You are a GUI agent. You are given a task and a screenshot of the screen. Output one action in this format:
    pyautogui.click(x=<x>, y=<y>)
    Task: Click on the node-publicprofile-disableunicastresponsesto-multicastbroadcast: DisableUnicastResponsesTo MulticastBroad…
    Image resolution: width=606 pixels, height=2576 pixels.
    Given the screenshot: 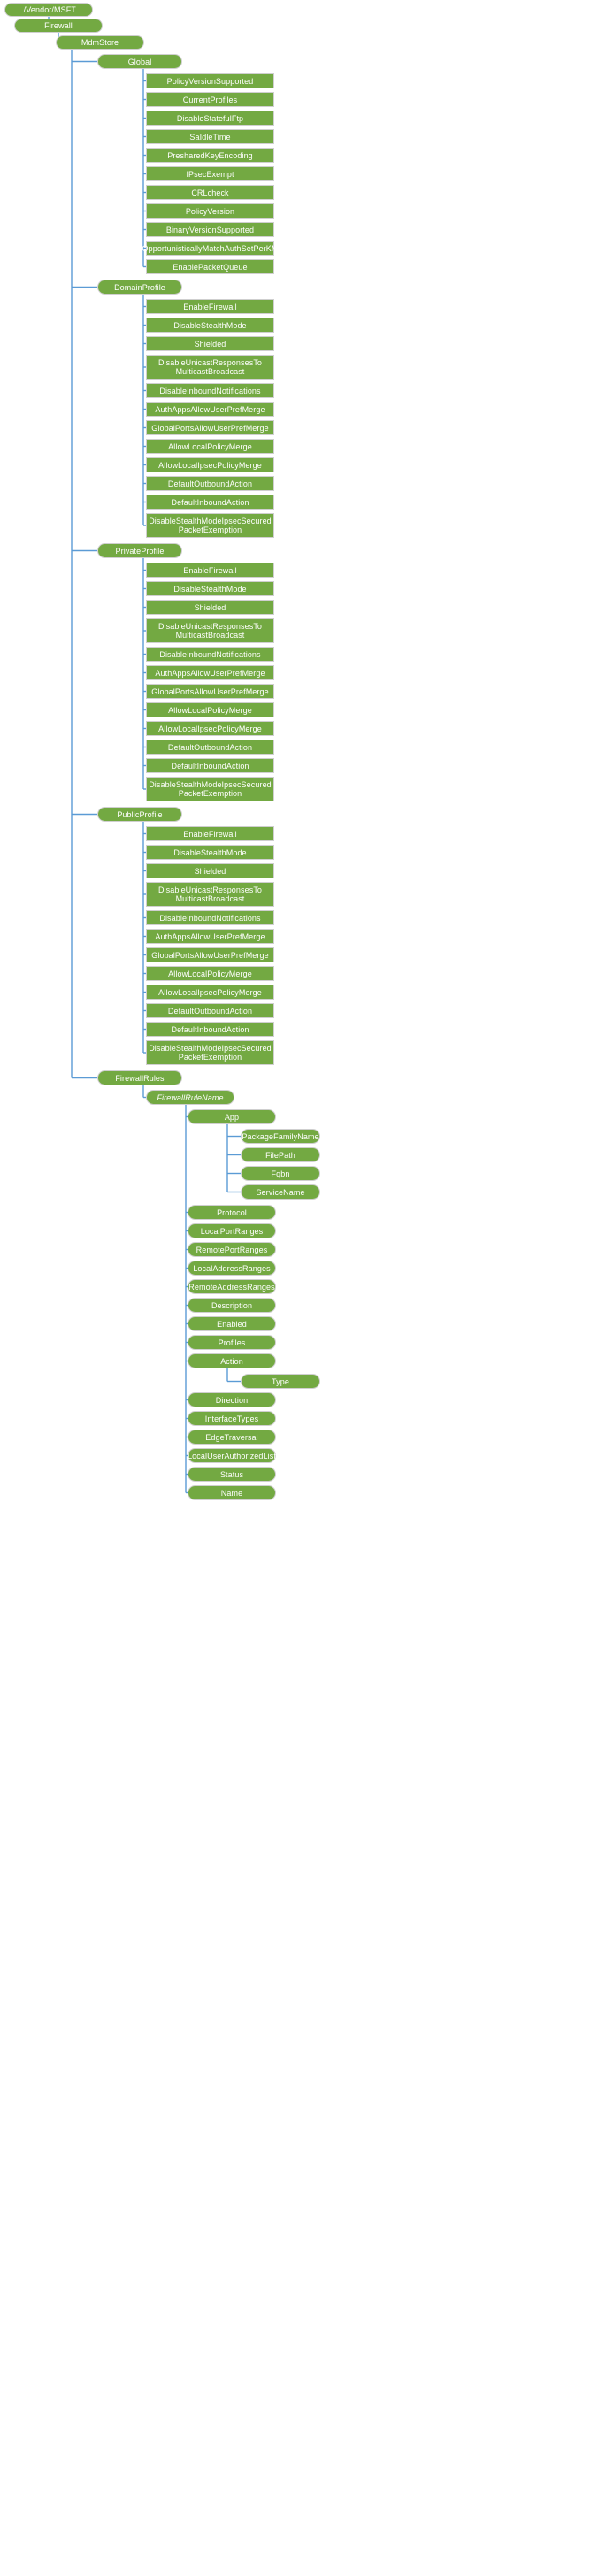 What is the action you would take?
    pyautogui.click(x=210, y=894)
    